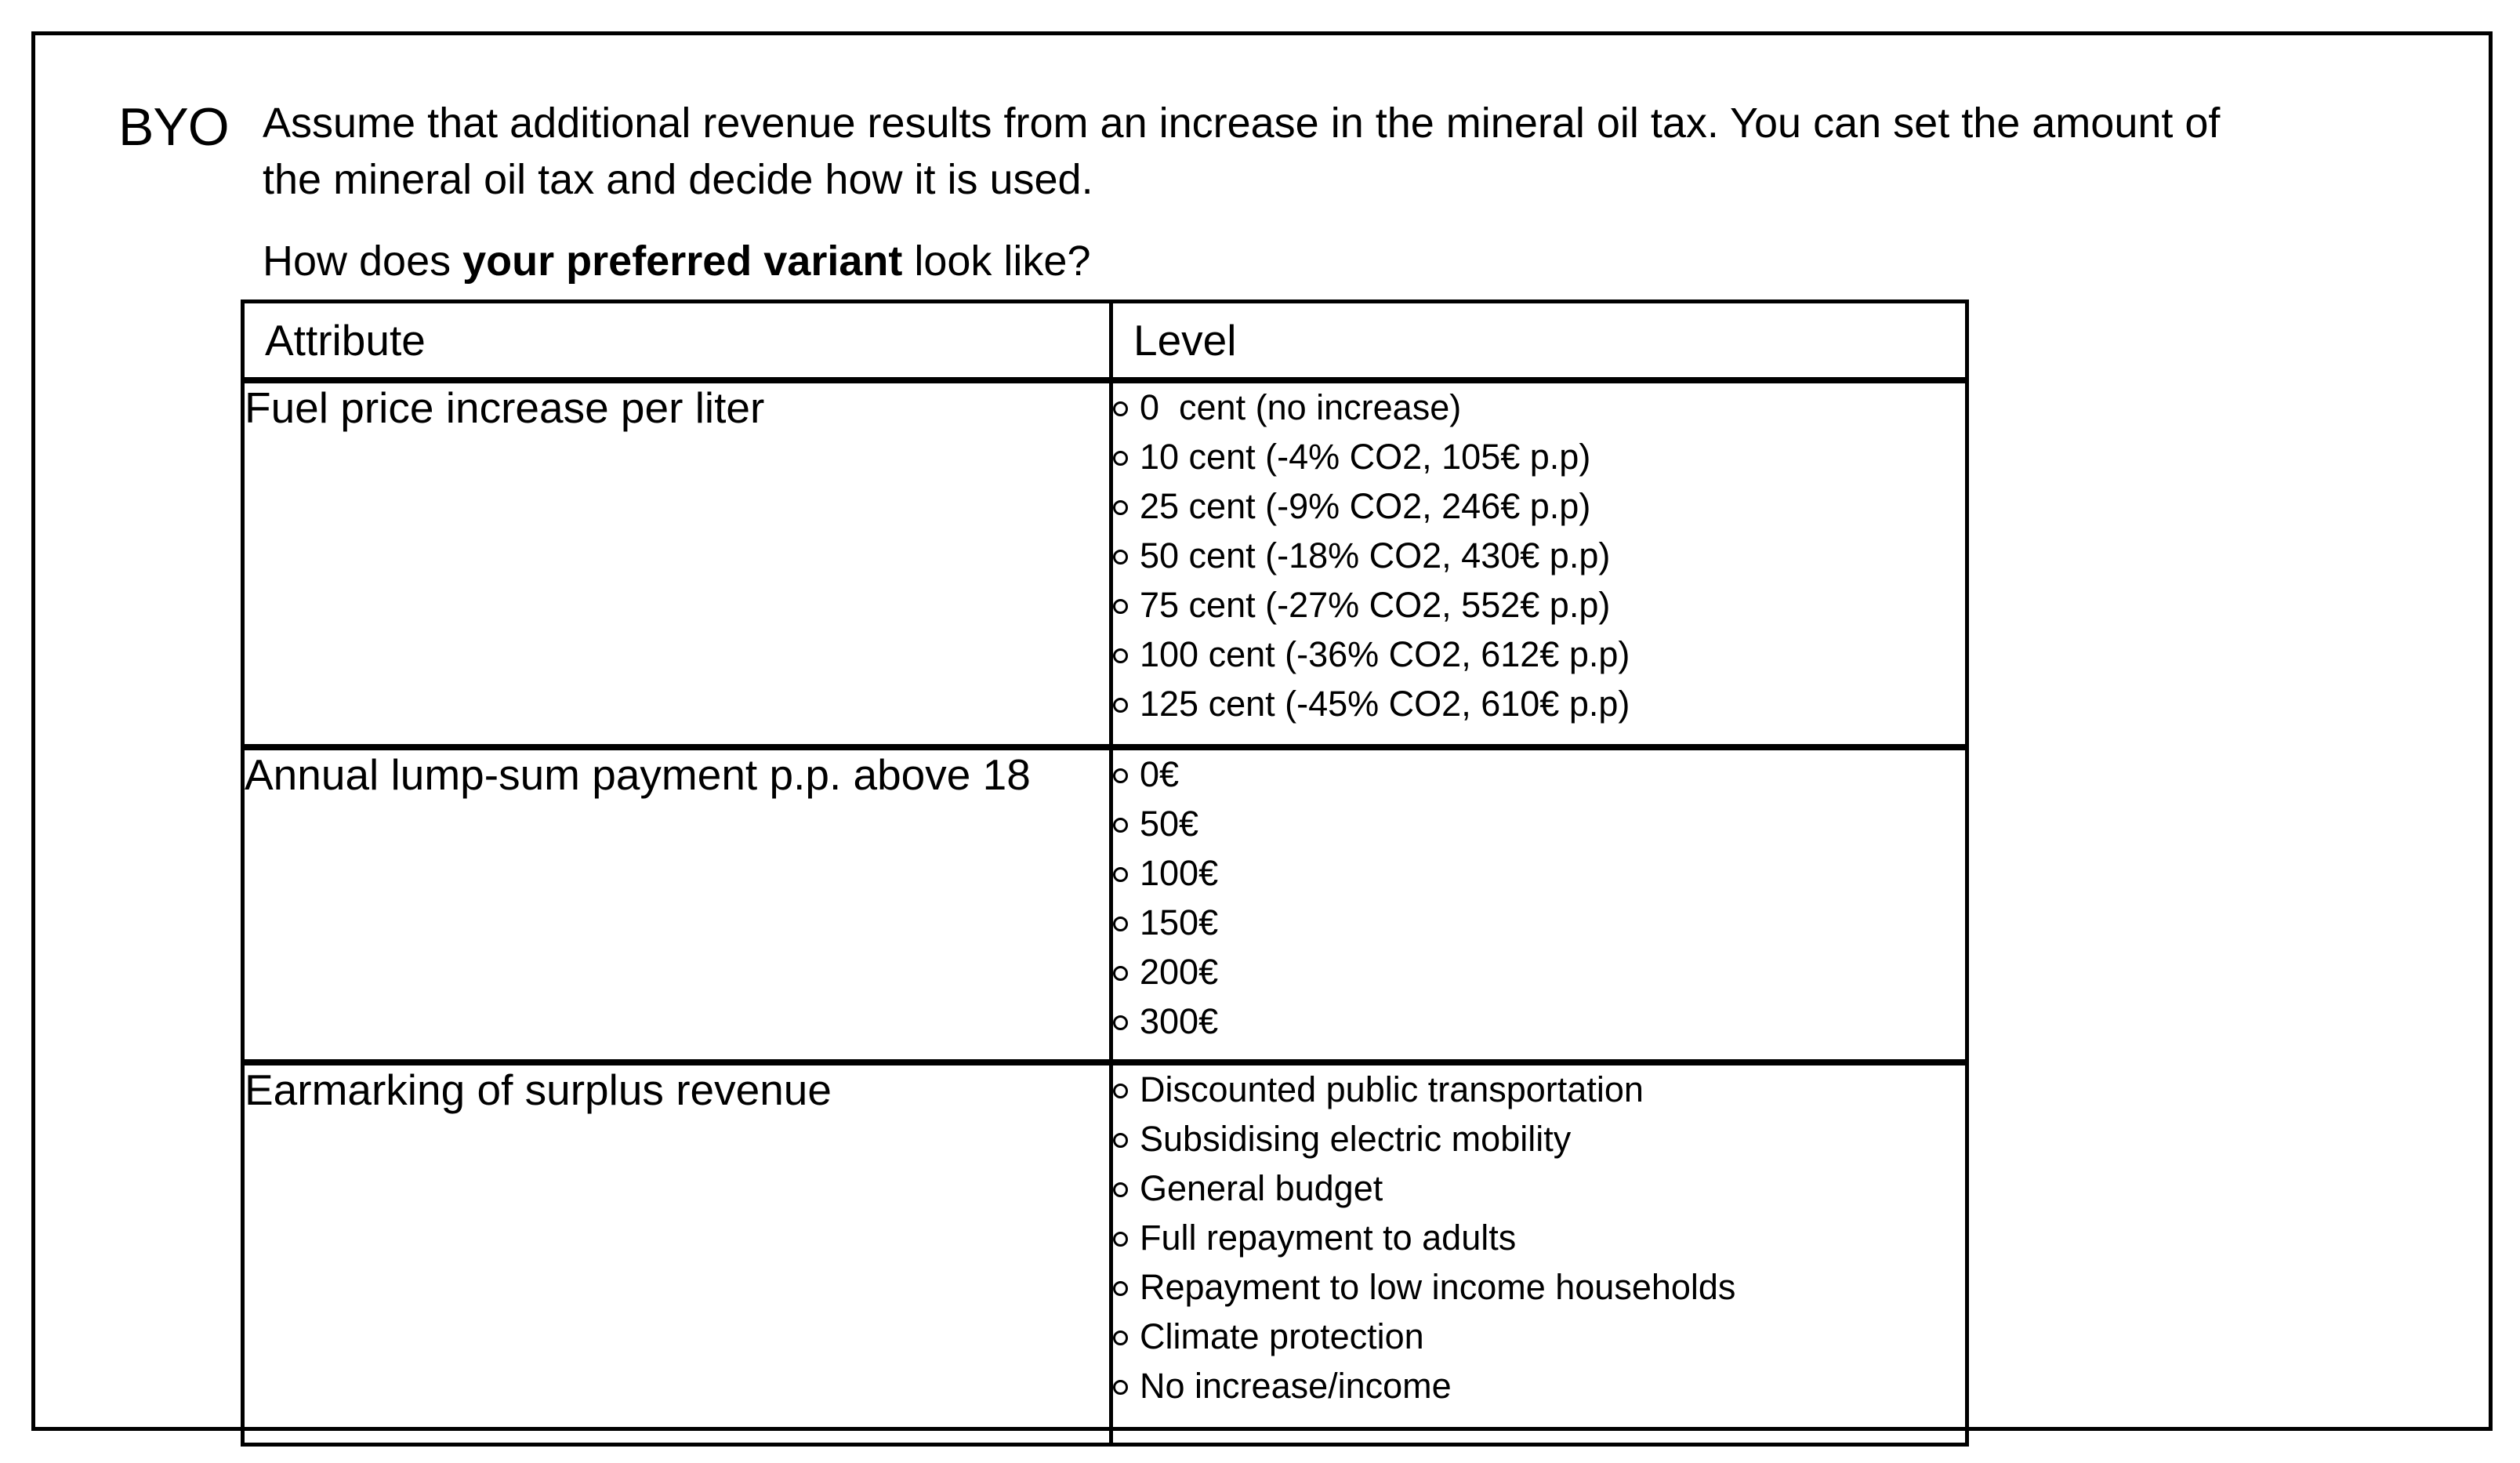 The height and width of the screenshot is (1463, 2520). Describe the element at coordinates (1179, 972) in the screenshot. I see `option-label: 200€` at that location.